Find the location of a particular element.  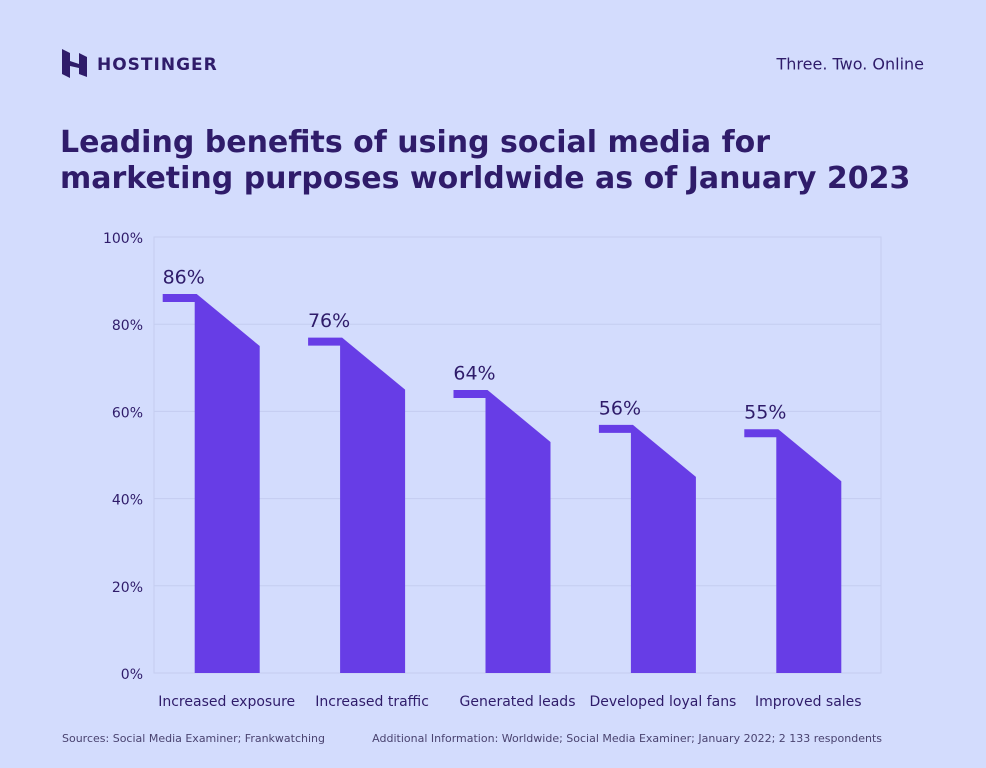

value-label: 64% is located at coordinates (474, 373).